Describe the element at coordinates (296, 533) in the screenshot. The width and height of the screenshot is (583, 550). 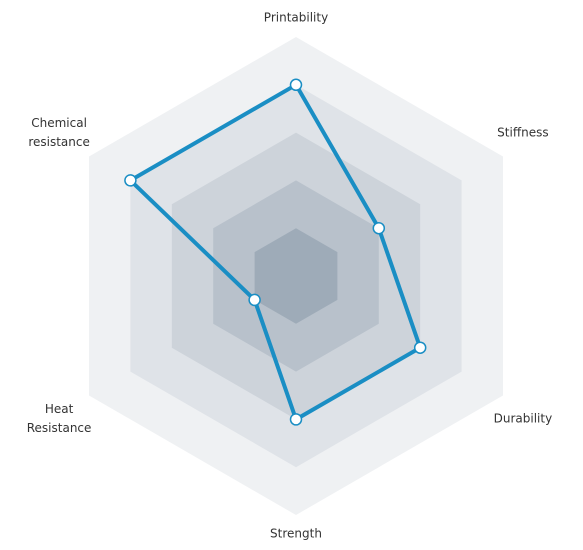
I see `axis-label: Strength` at that location.